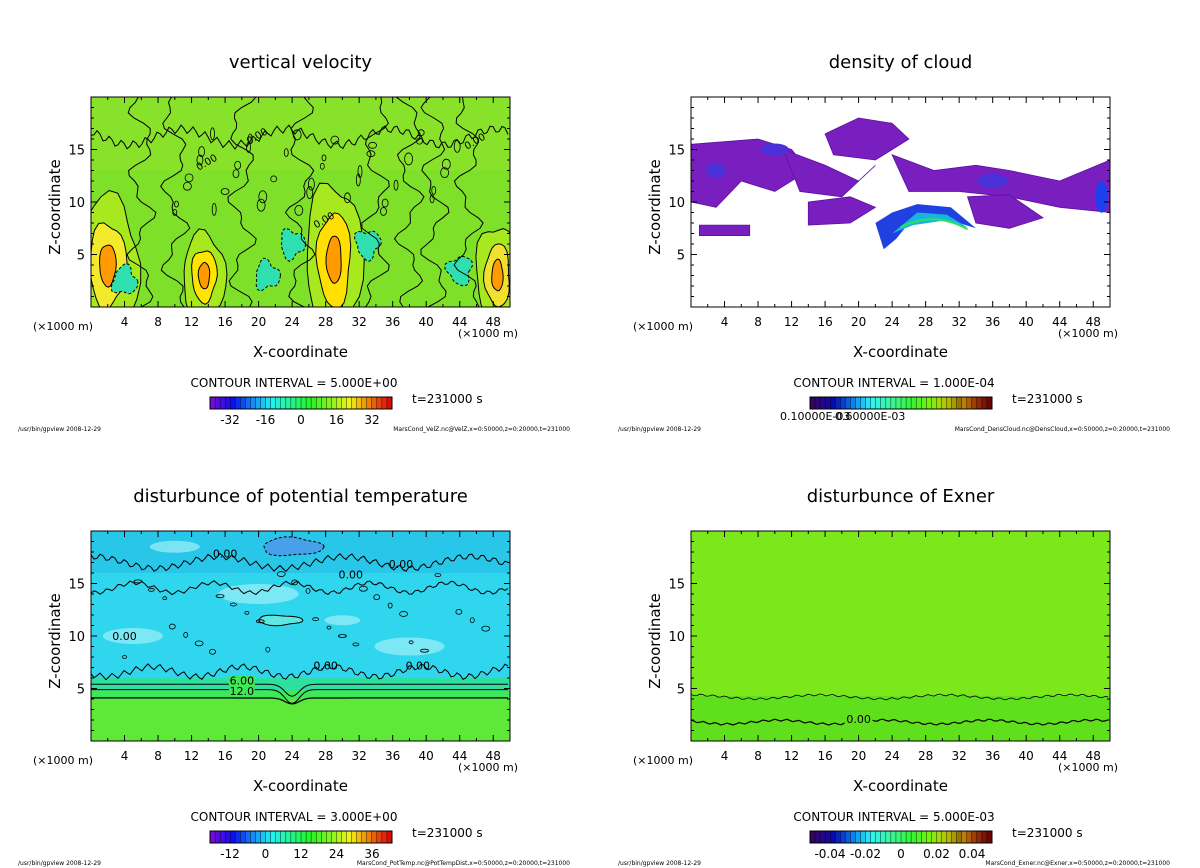 The height and width of the screenshot is (868, 1200). Describe the element at coordinates (333, 259) in the screenshot. I see `updraft-peak` at that location.